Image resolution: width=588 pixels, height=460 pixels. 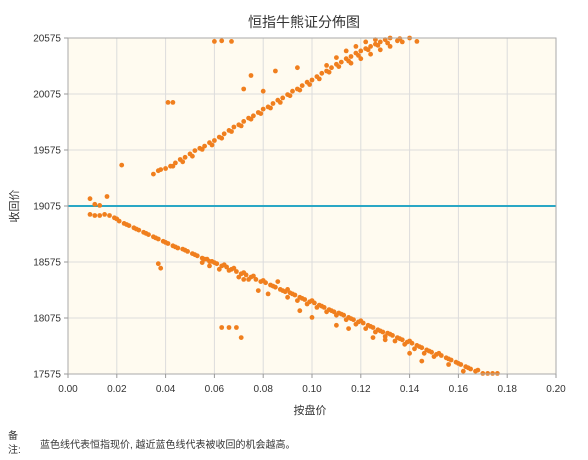 I want to click on y-axis-label: 收回价, so click(x=14, y=206).